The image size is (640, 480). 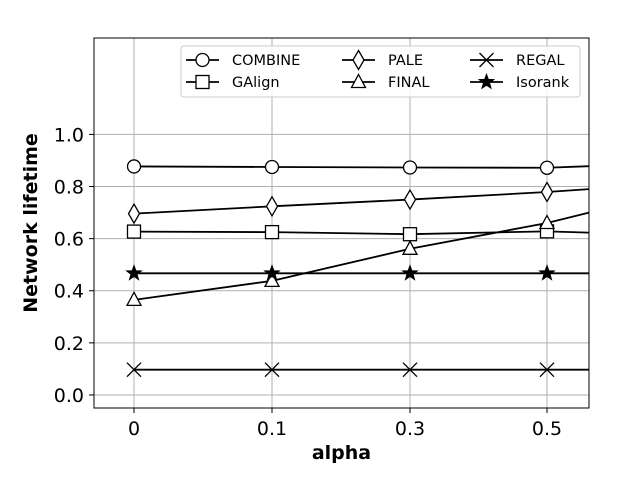 I want to click on legend-box, so click(x=380, y=71).